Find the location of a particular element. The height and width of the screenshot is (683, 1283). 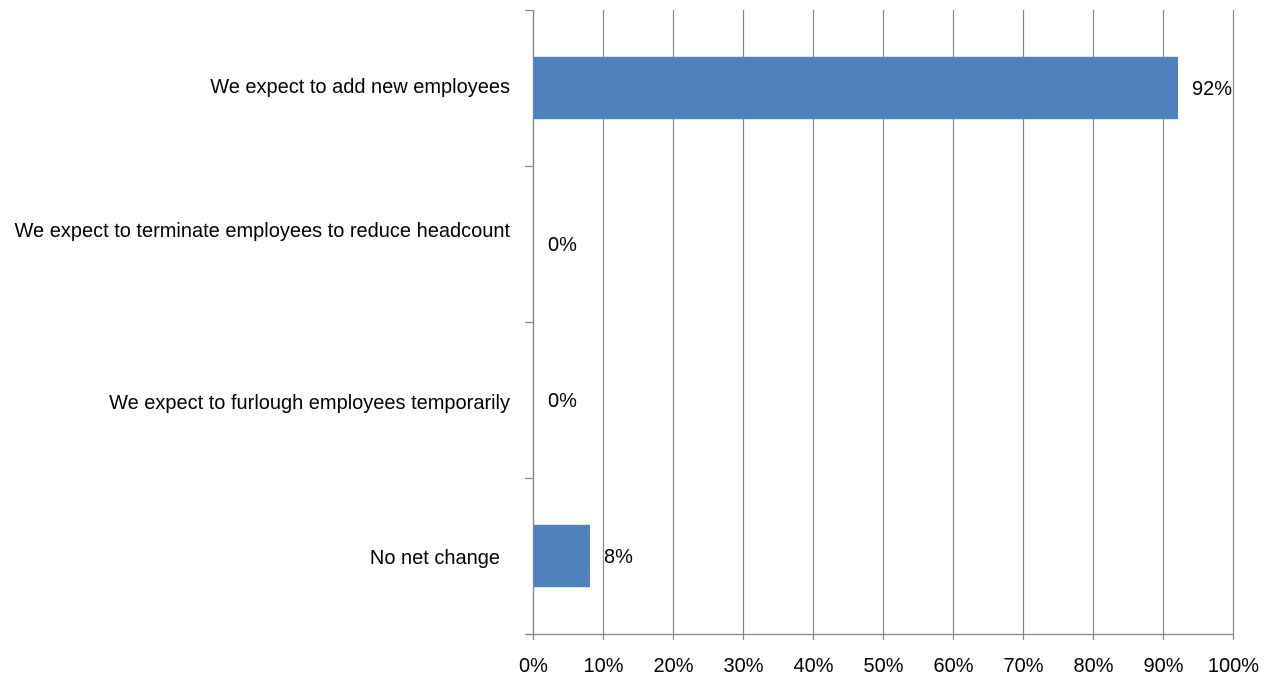

x-tick-label: 90% is located at coordinates (1163, 666).